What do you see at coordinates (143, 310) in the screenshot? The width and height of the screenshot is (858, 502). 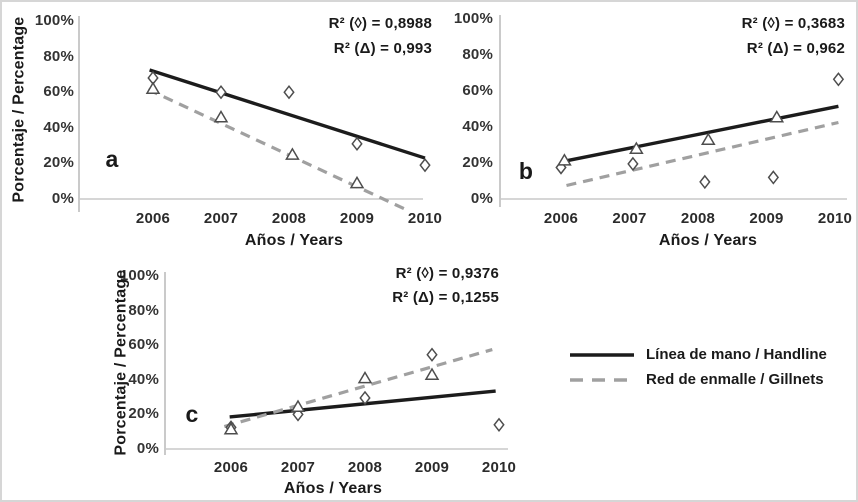 I see `y-tick-label-c: 80%` at bounding box center [143, 310].